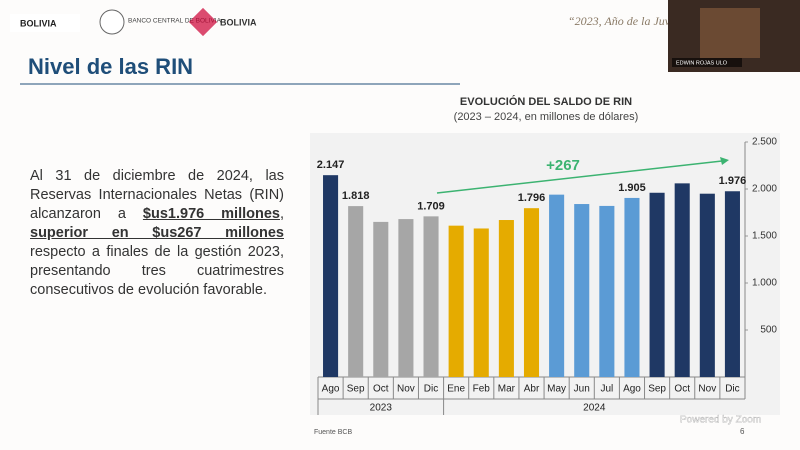  I want to click on annotation-arrow, so click(579, 177).